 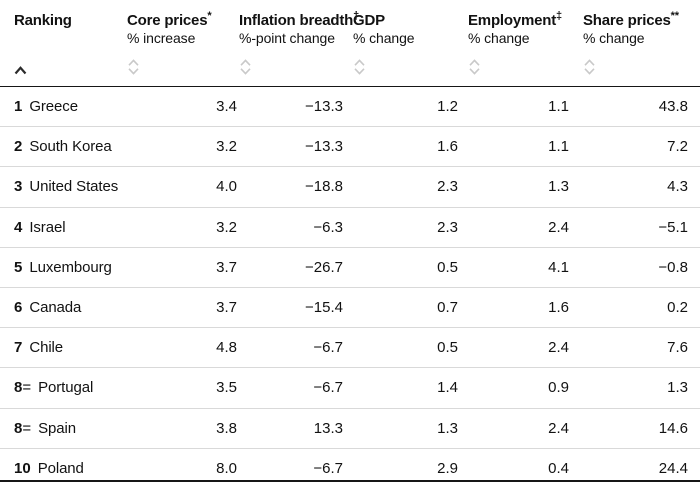 I want to click on header-cell-ranking: Ranking, so click(x=63, y=27).